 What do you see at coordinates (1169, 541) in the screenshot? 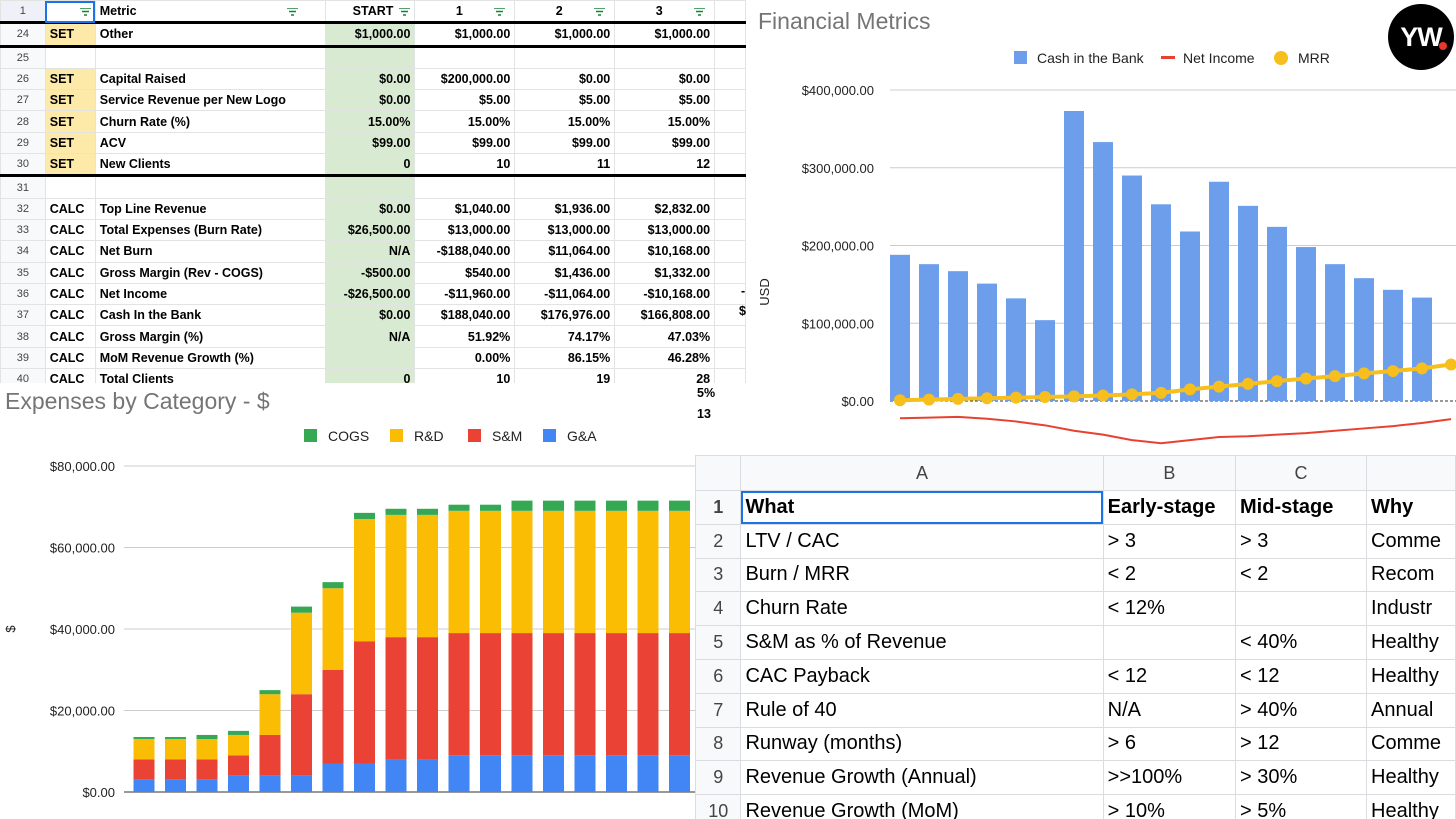
I see `early-stage-cell: > 3` at bounding box center [1169, 541].